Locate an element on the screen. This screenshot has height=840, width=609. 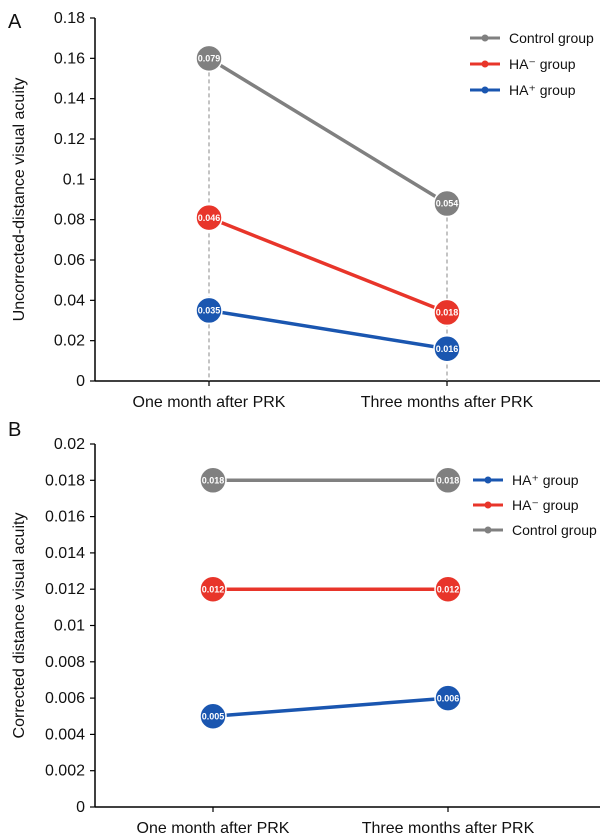
panel-a-series-0-data-label: 0.054 is located at coordinates (447, 204).